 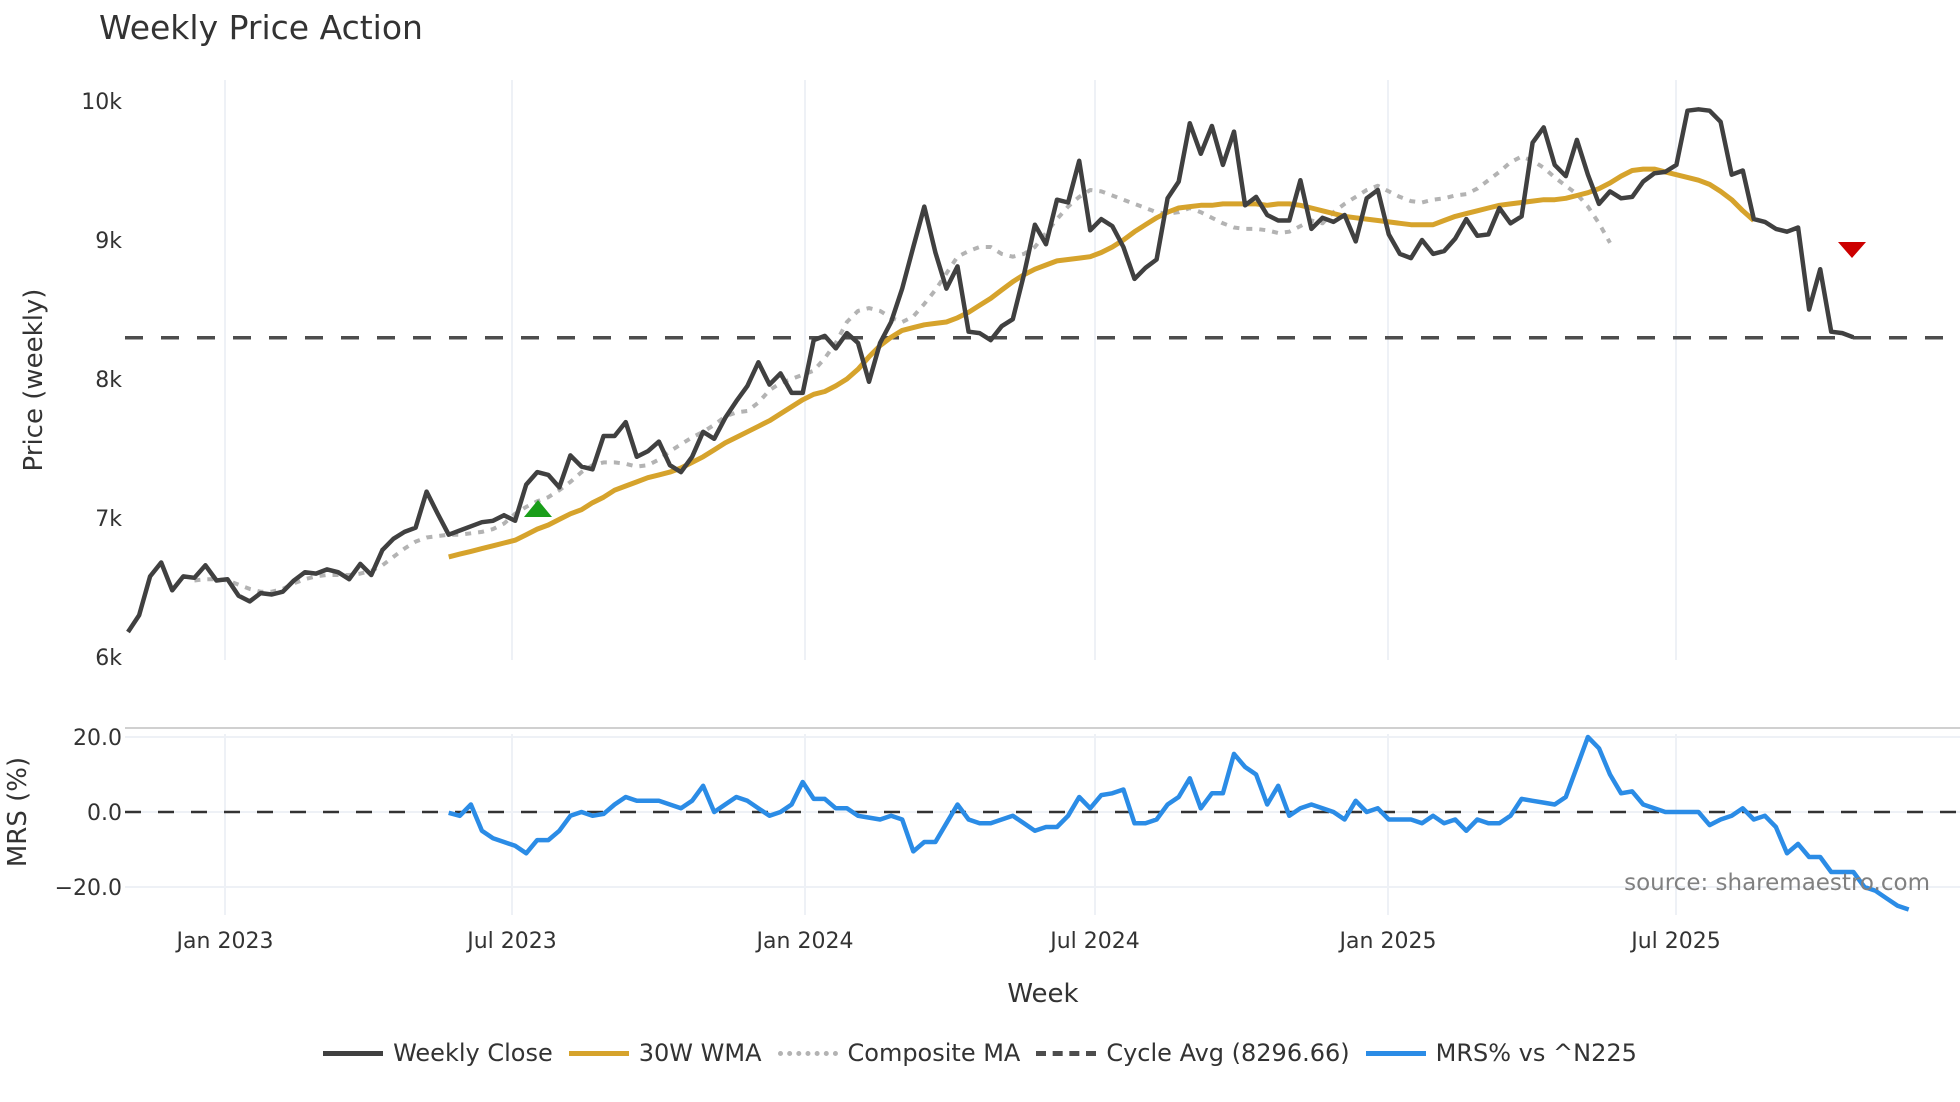 I want to click on price-y-tick-label: 6k, so click(x=108, y=658).